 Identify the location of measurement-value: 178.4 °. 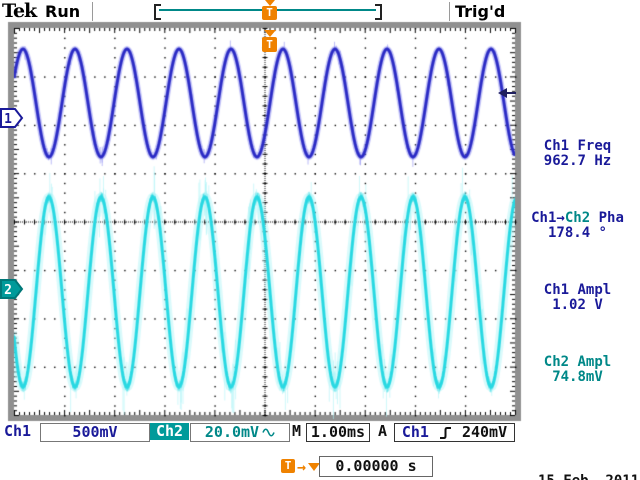
(577, 233).